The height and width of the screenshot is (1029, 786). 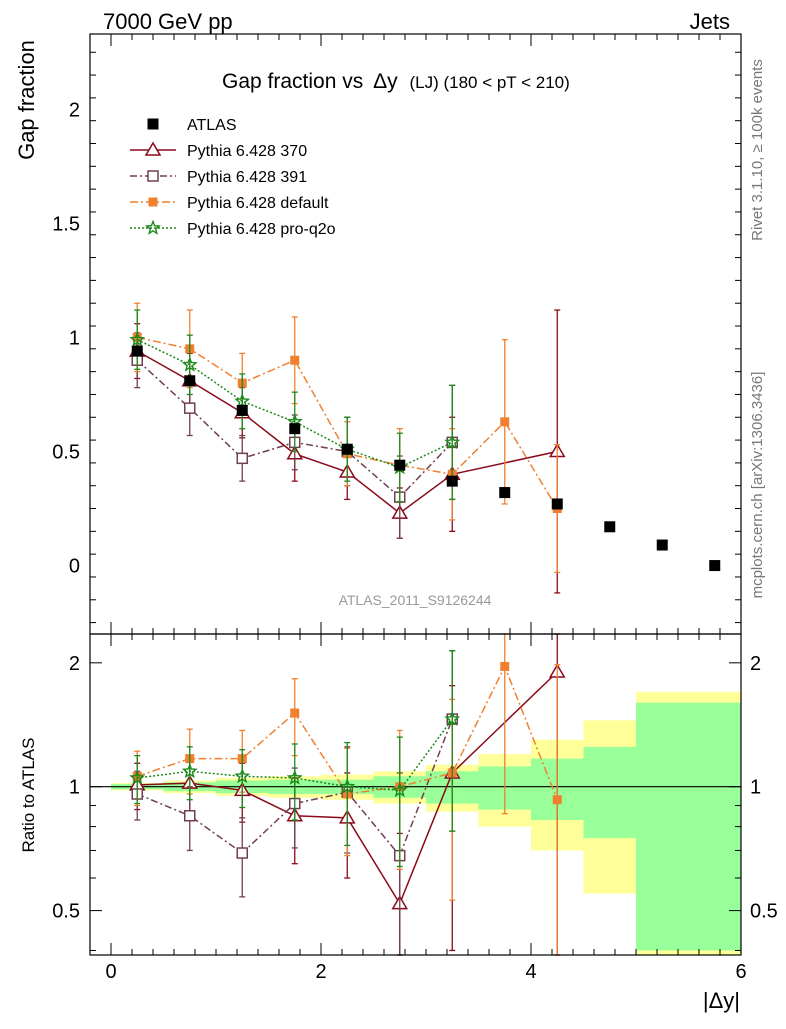 What do you see at coordinates (530, 972) in the screenshot?
I see `x-tick-label: 4` at bounding box center [530, 972].